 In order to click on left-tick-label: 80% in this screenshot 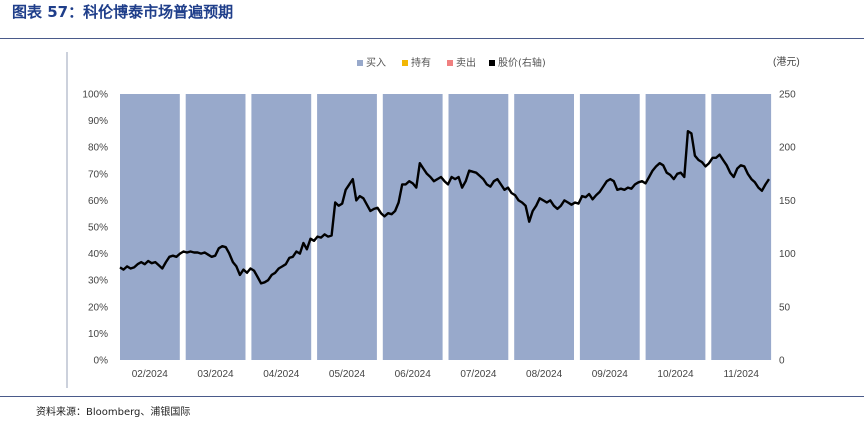, I will do `click(98, 148)`.